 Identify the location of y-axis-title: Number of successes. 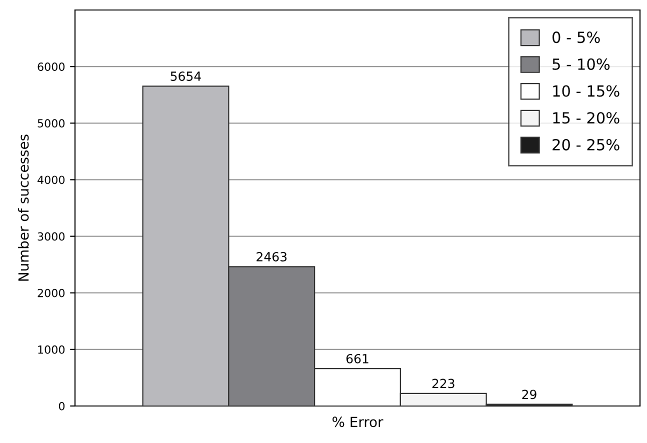
(23, 207).